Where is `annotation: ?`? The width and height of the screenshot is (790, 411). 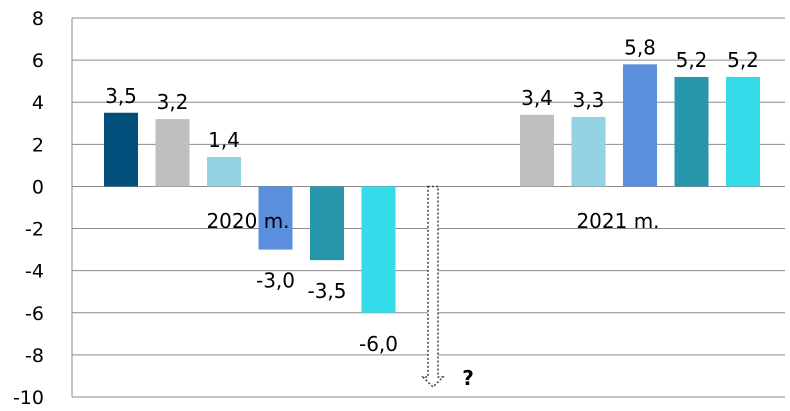 annotation: ? is located at coordinates (447, 287).